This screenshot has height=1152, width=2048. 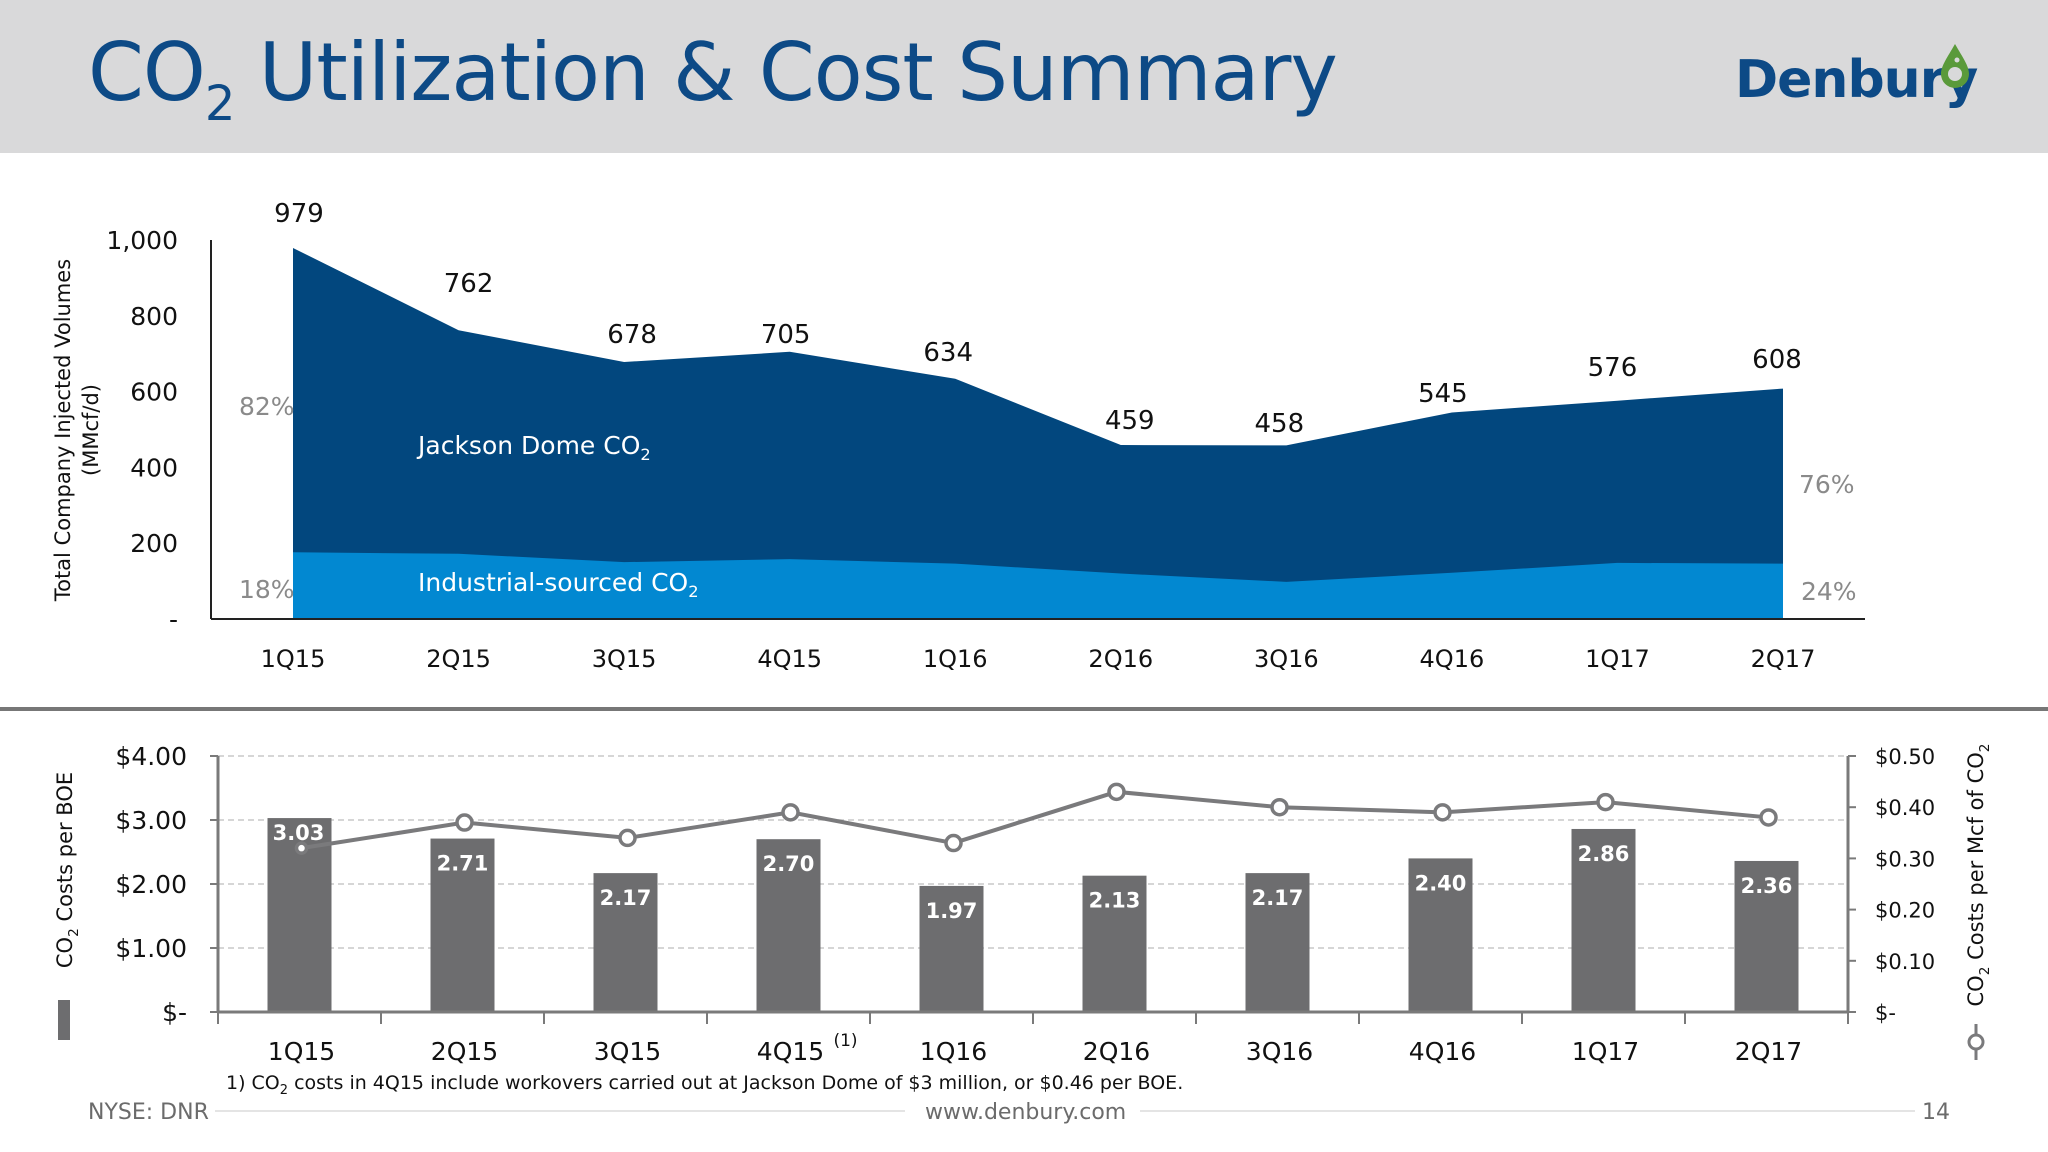 I want to click on bar-data-label: 3.03, so click(x=299, y=833).